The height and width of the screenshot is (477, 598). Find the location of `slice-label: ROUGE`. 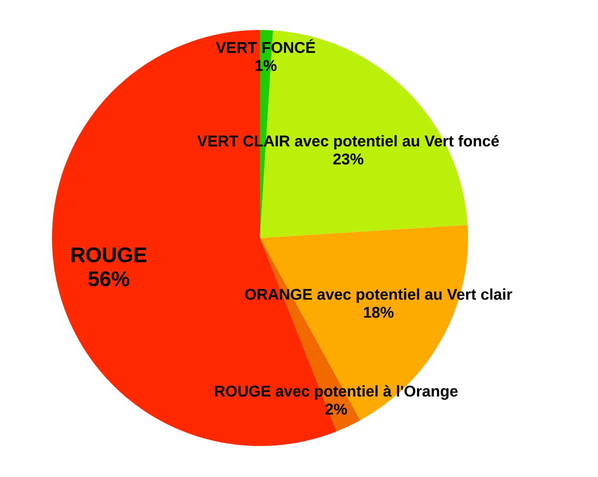

slice-label: ROUGE is located at coordinates (109, 254).